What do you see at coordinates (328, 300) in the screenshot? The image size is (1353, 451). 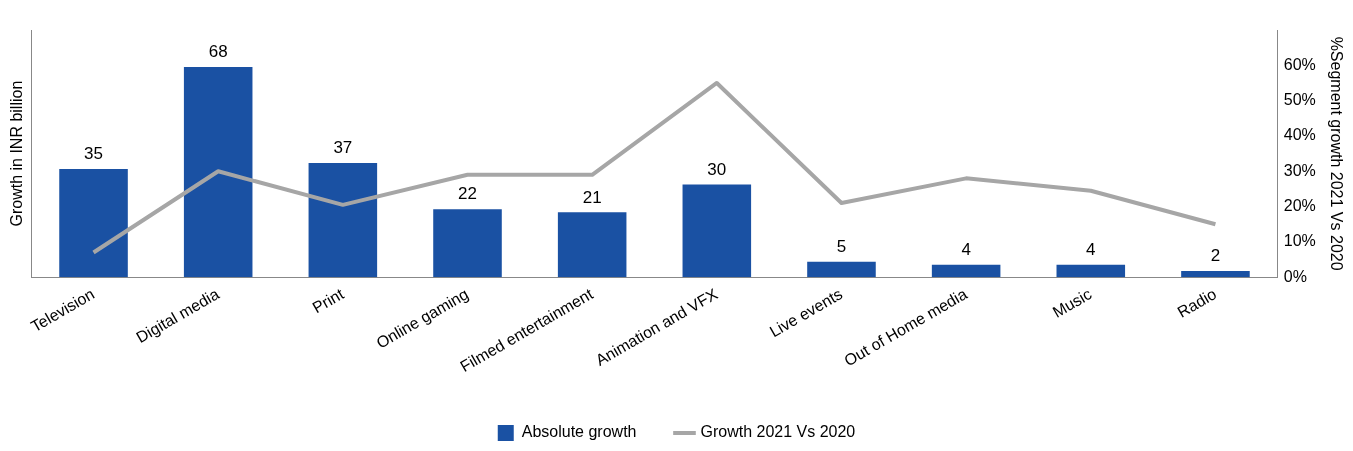 I see `x-tick-label: Print` at bounding box center [328, 300].